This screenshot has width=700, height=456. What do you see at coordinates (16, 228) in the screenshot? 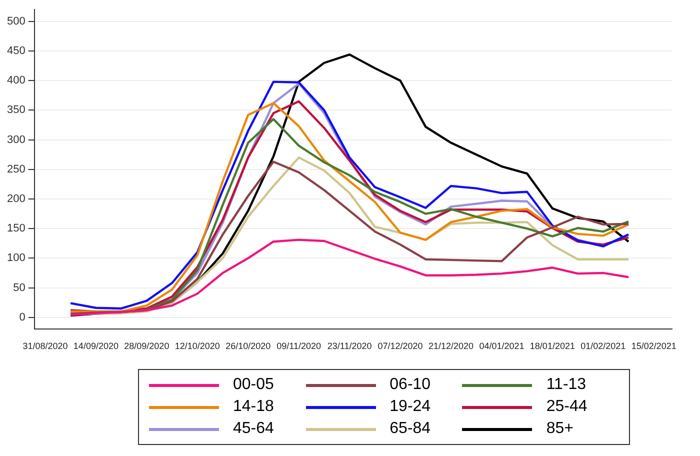
I see `y-tick-label: 150` at bounding box center [16, 228].